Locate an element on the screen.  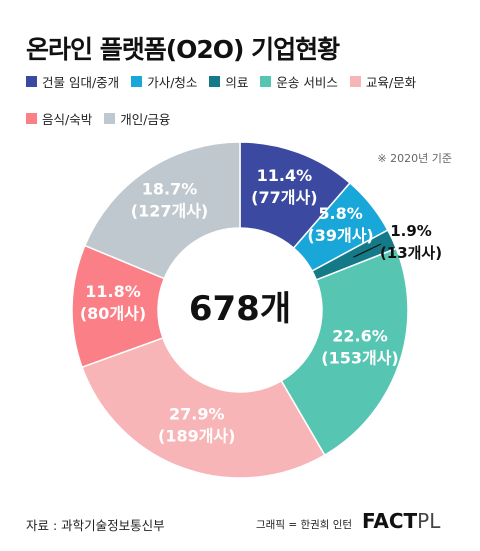
legend-label: 의료 is located at coordinates (237, 82).